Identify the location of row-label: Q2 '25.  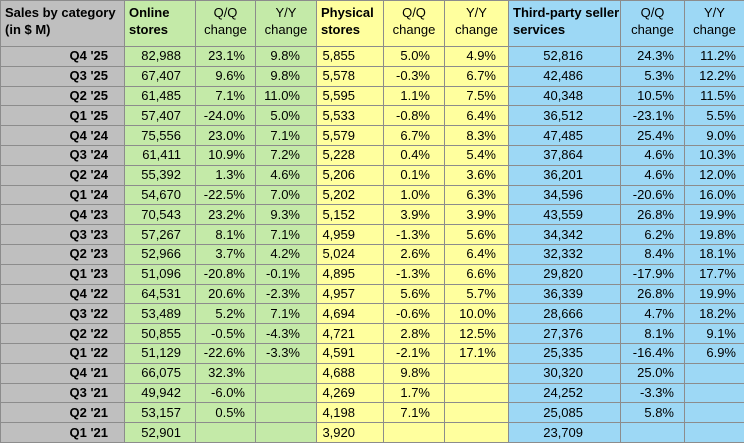
(63, 96).